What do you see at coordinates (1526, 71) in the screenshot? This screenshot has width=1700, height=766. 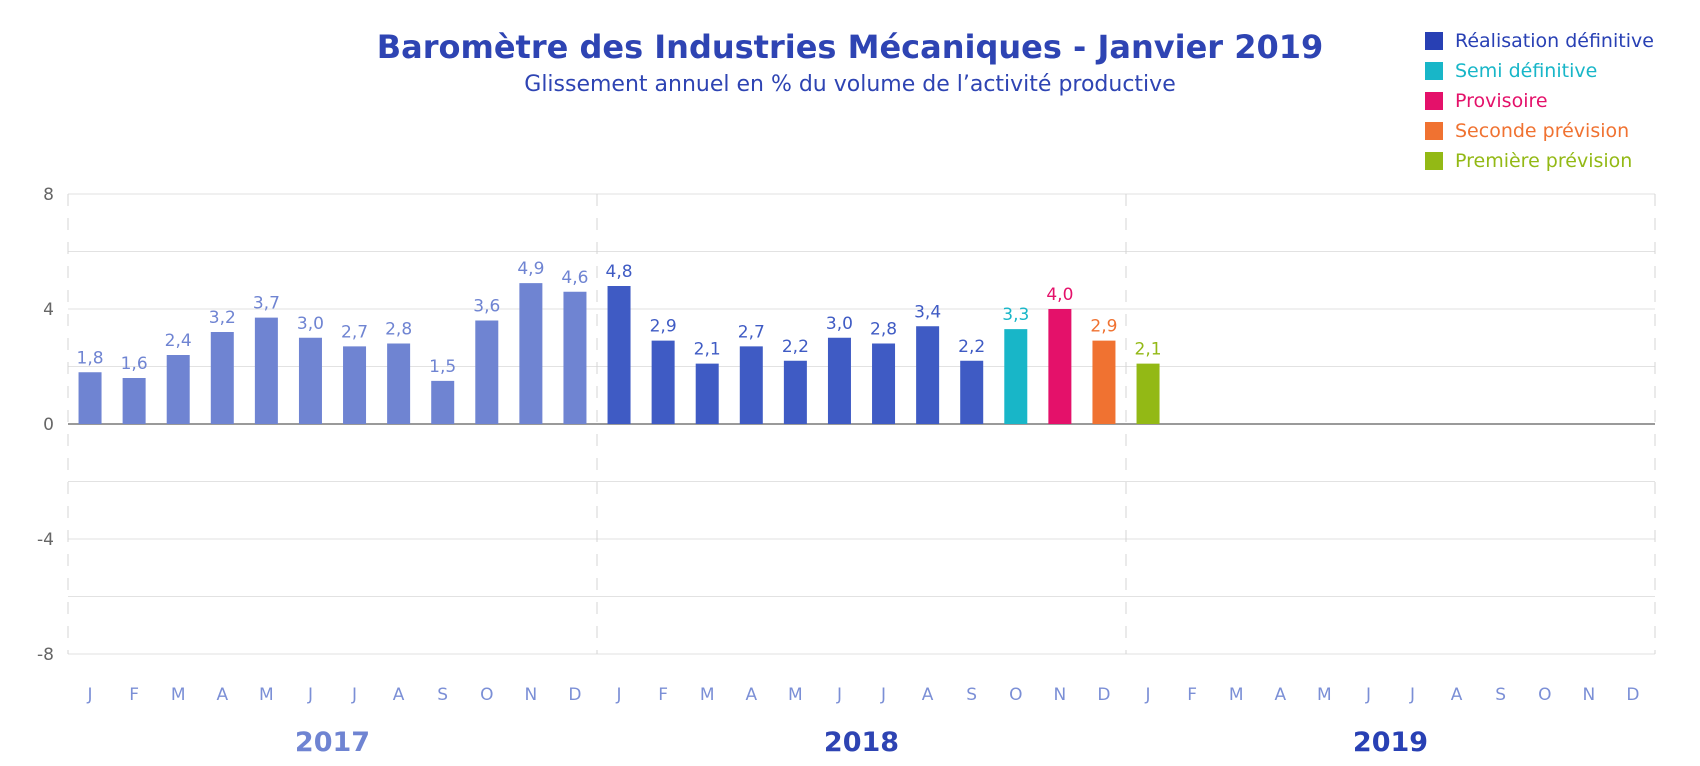 I see `legend-label: Semi définitive` at bounding box center [1526, 71].